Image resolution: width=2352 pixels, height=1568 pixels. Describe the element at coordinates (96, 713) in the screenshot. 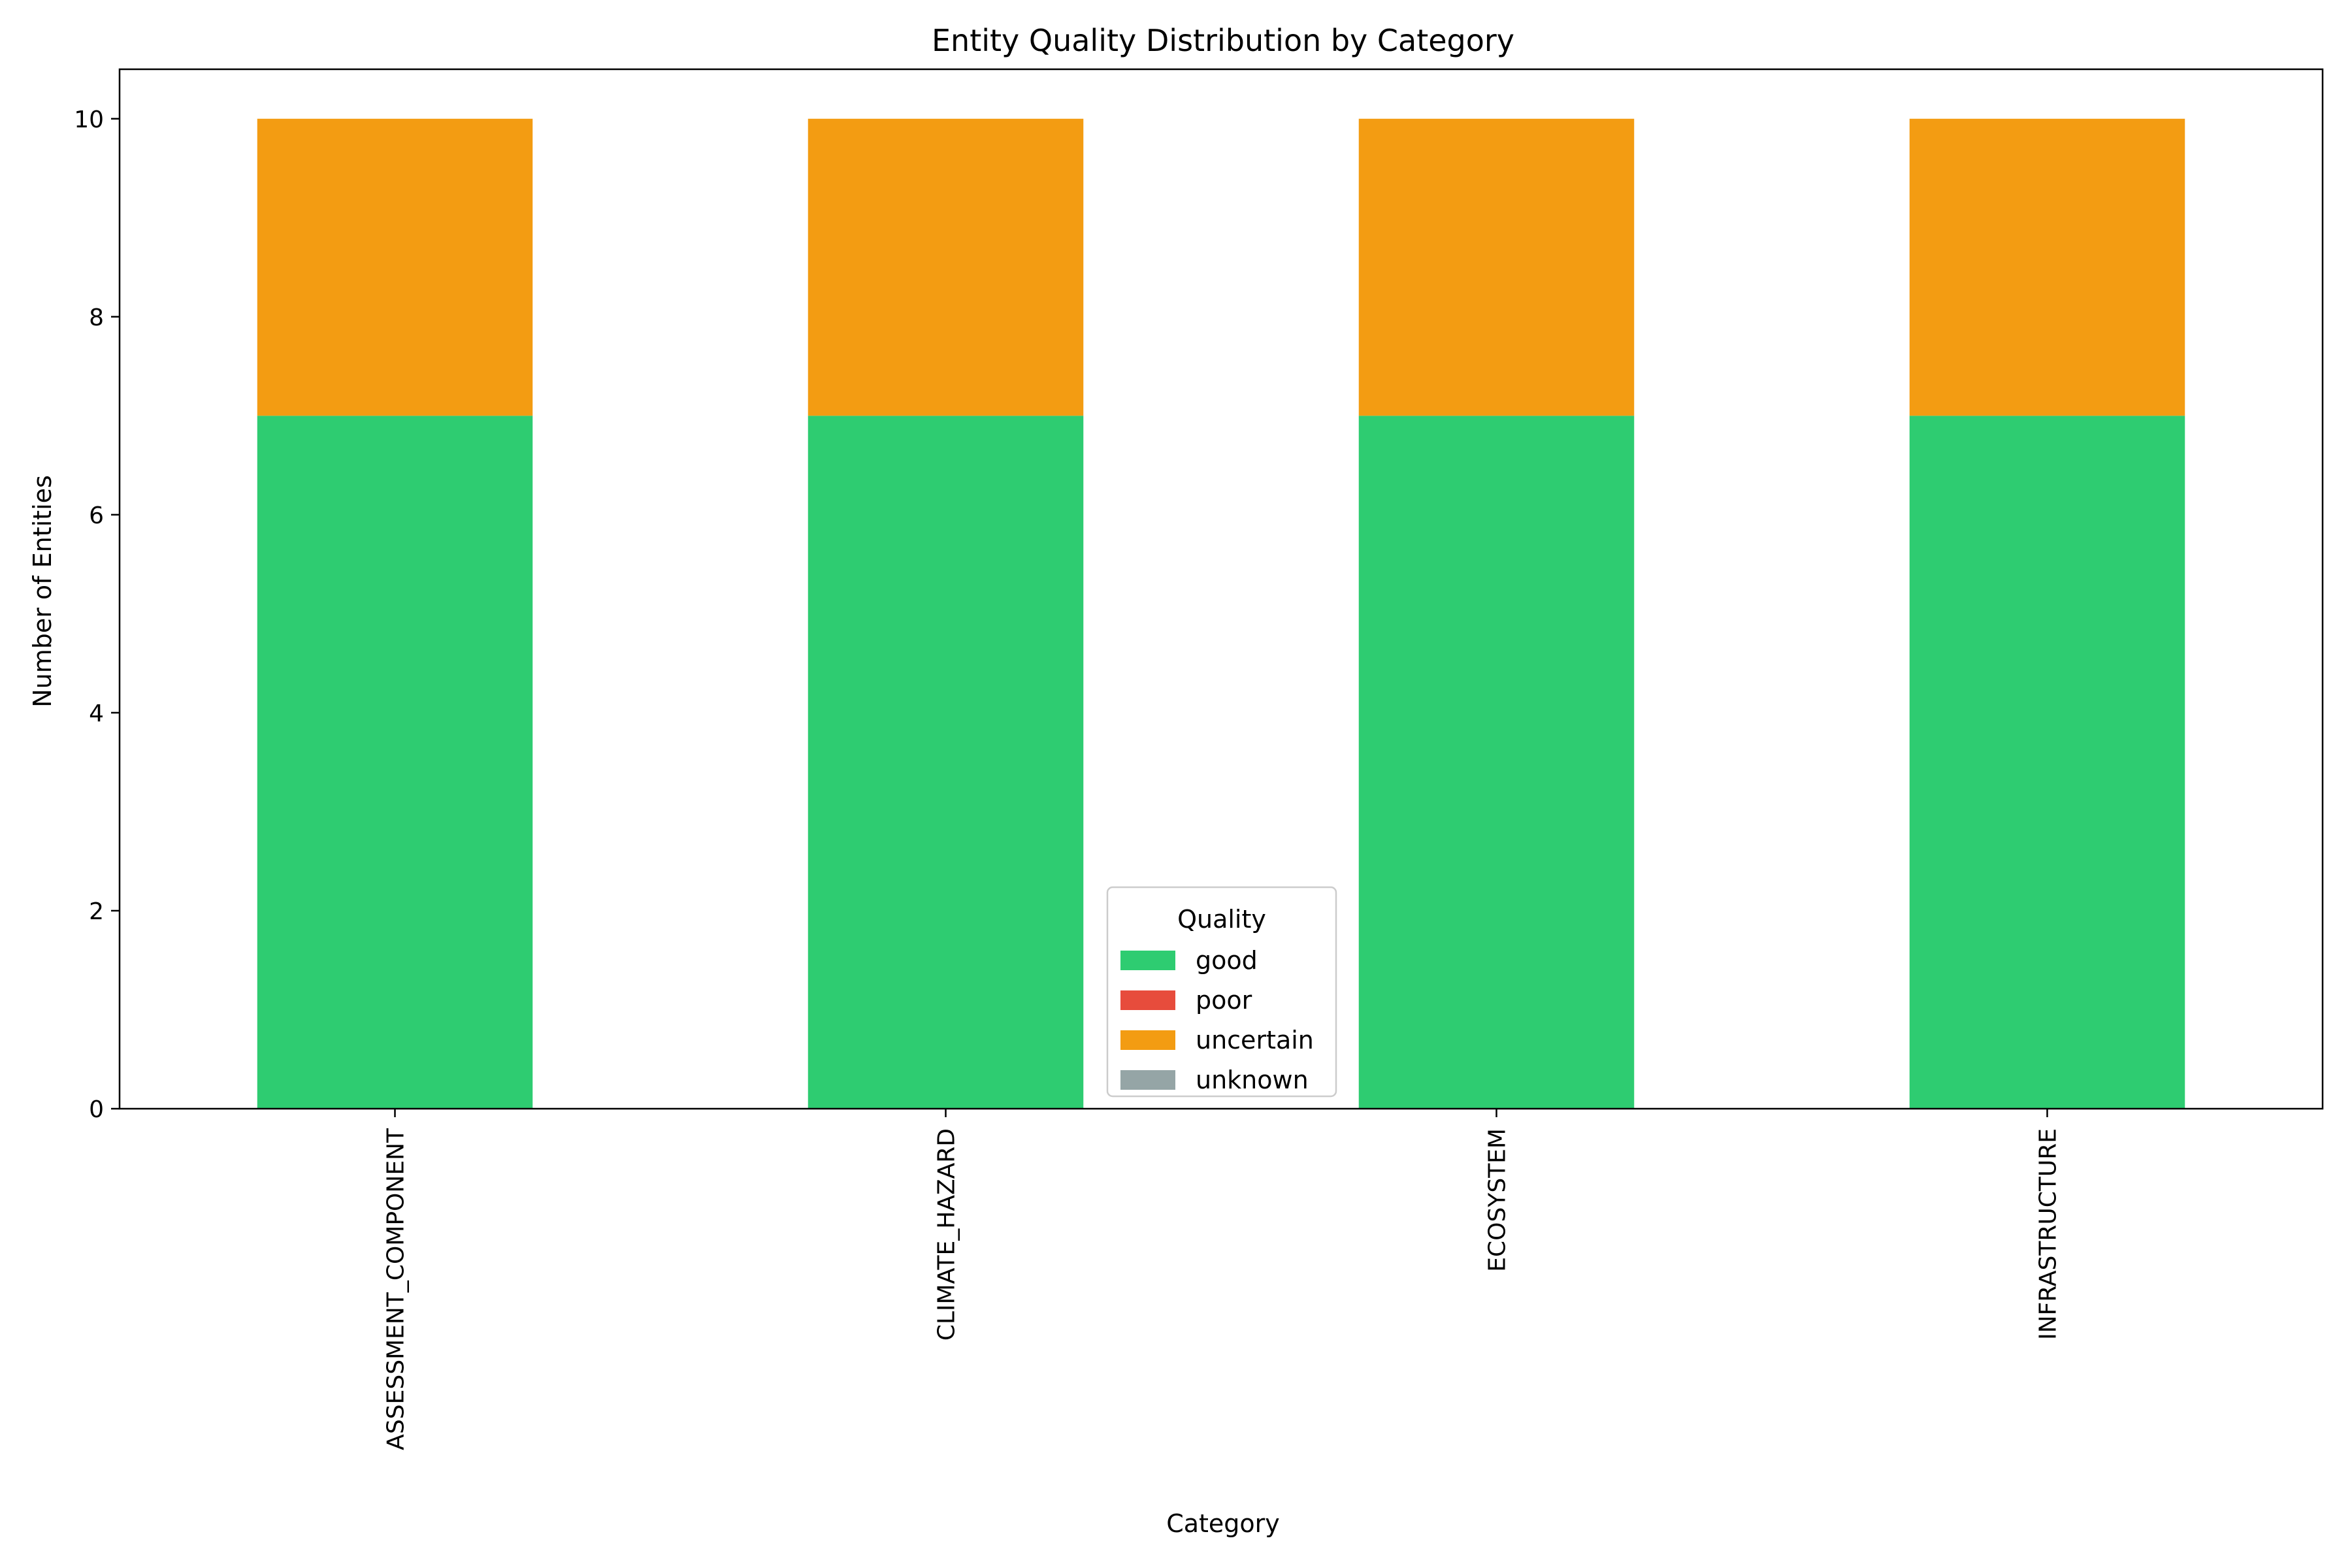

I see `y-tick-label: 4` at that location.